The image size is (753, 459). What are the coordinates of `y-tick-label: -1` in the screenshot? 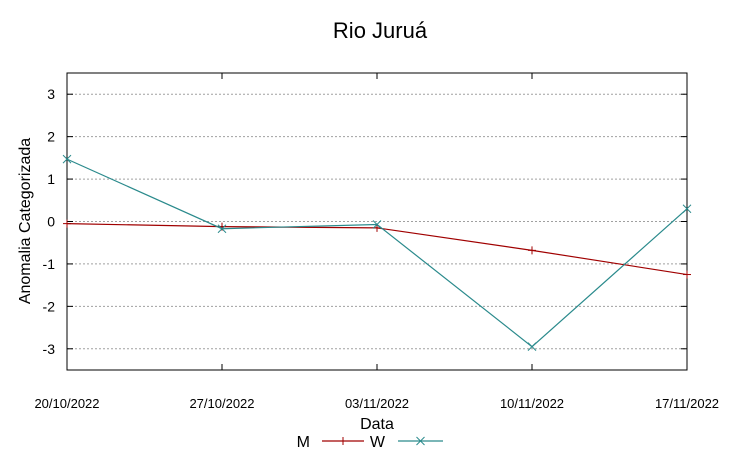 It's located at (49, 264).